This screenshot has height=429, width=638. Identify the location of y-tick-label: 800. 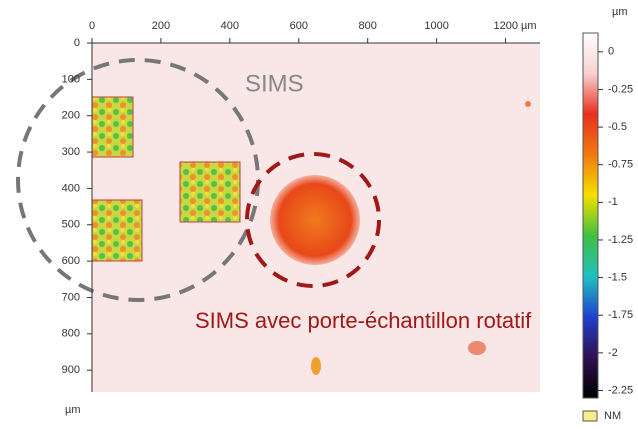
(71, 334).